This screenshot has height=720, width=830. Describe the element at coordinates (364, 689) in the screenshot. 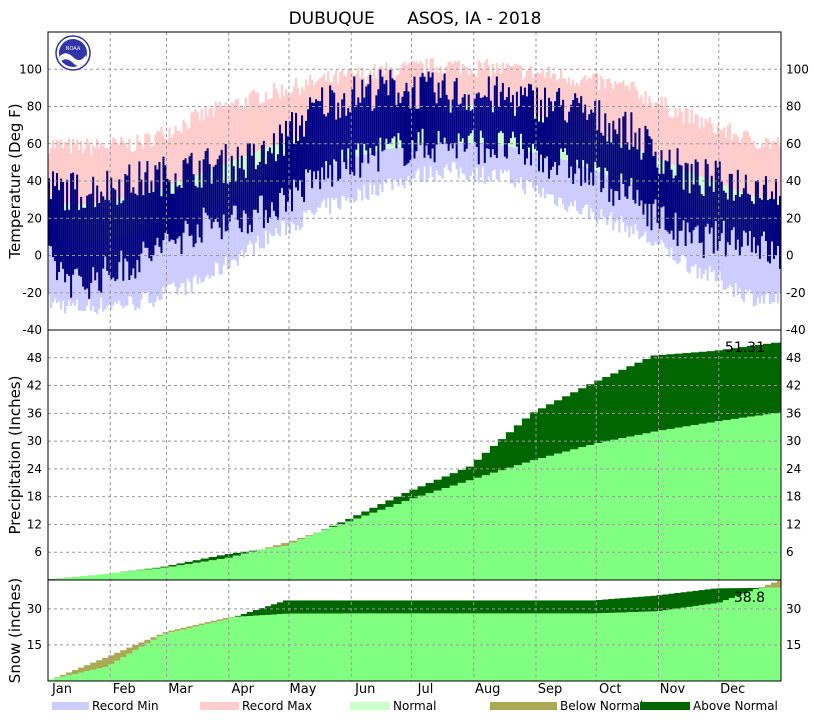

I see `month-tick-label: Jun` at that location.